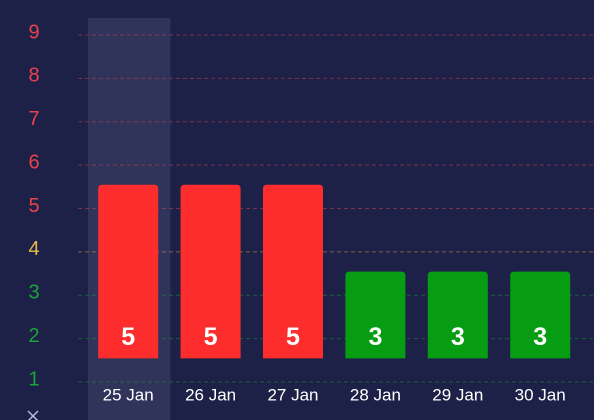  I want to click on y-tick-label: 3, so click(33, 293).